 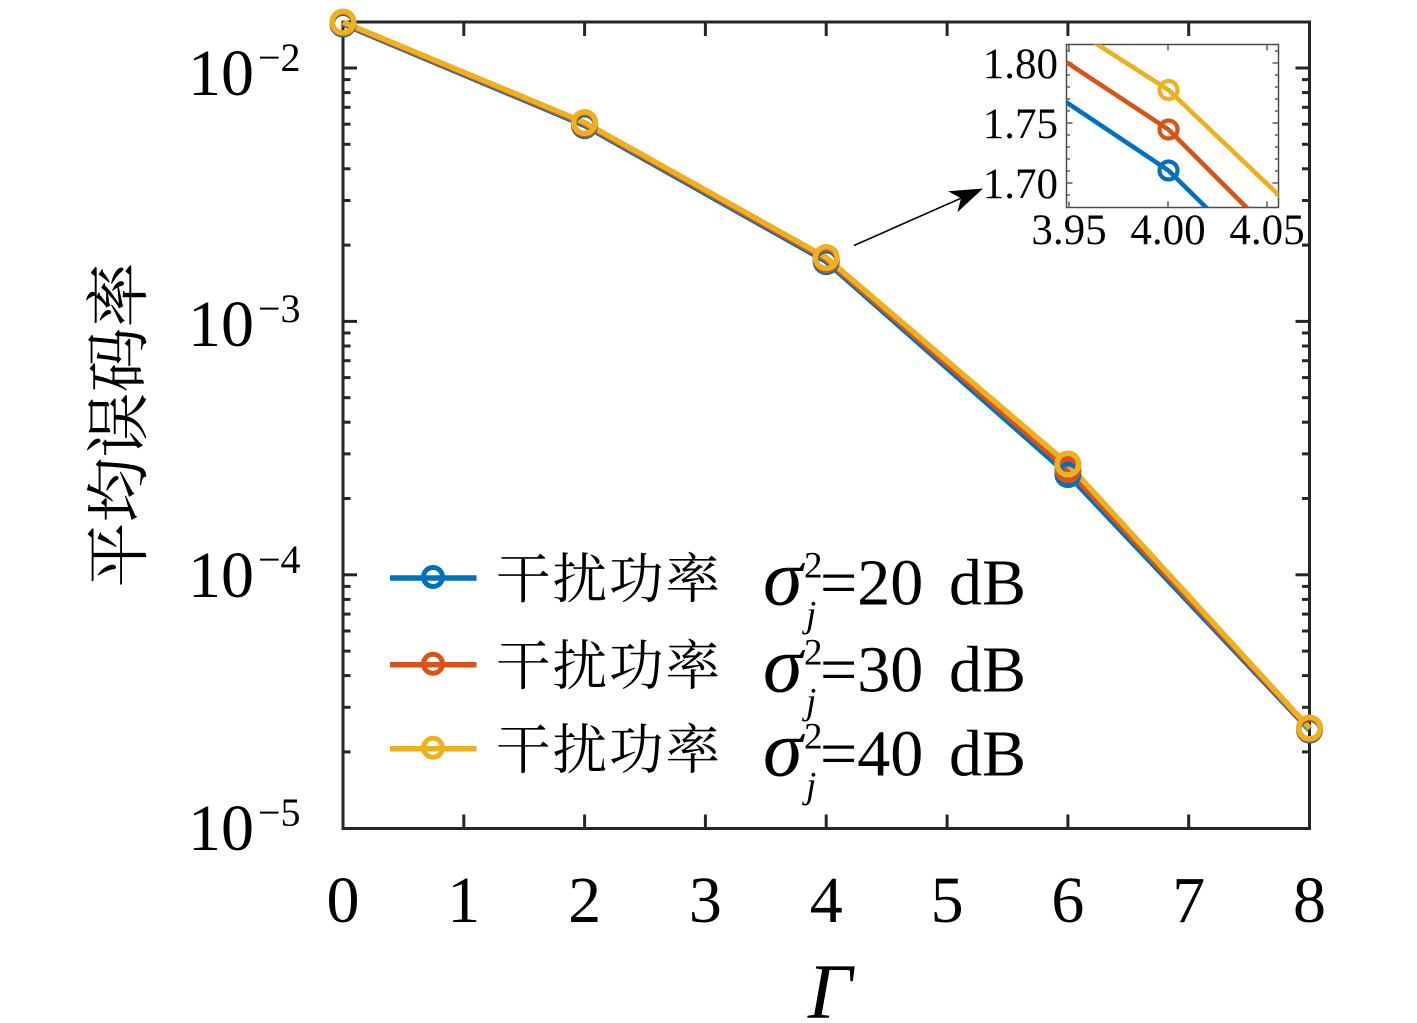 What do you see at coordinates (705, 900) in the screenshot?
I see `svg-text: 3` at bounding box center [705, 900].